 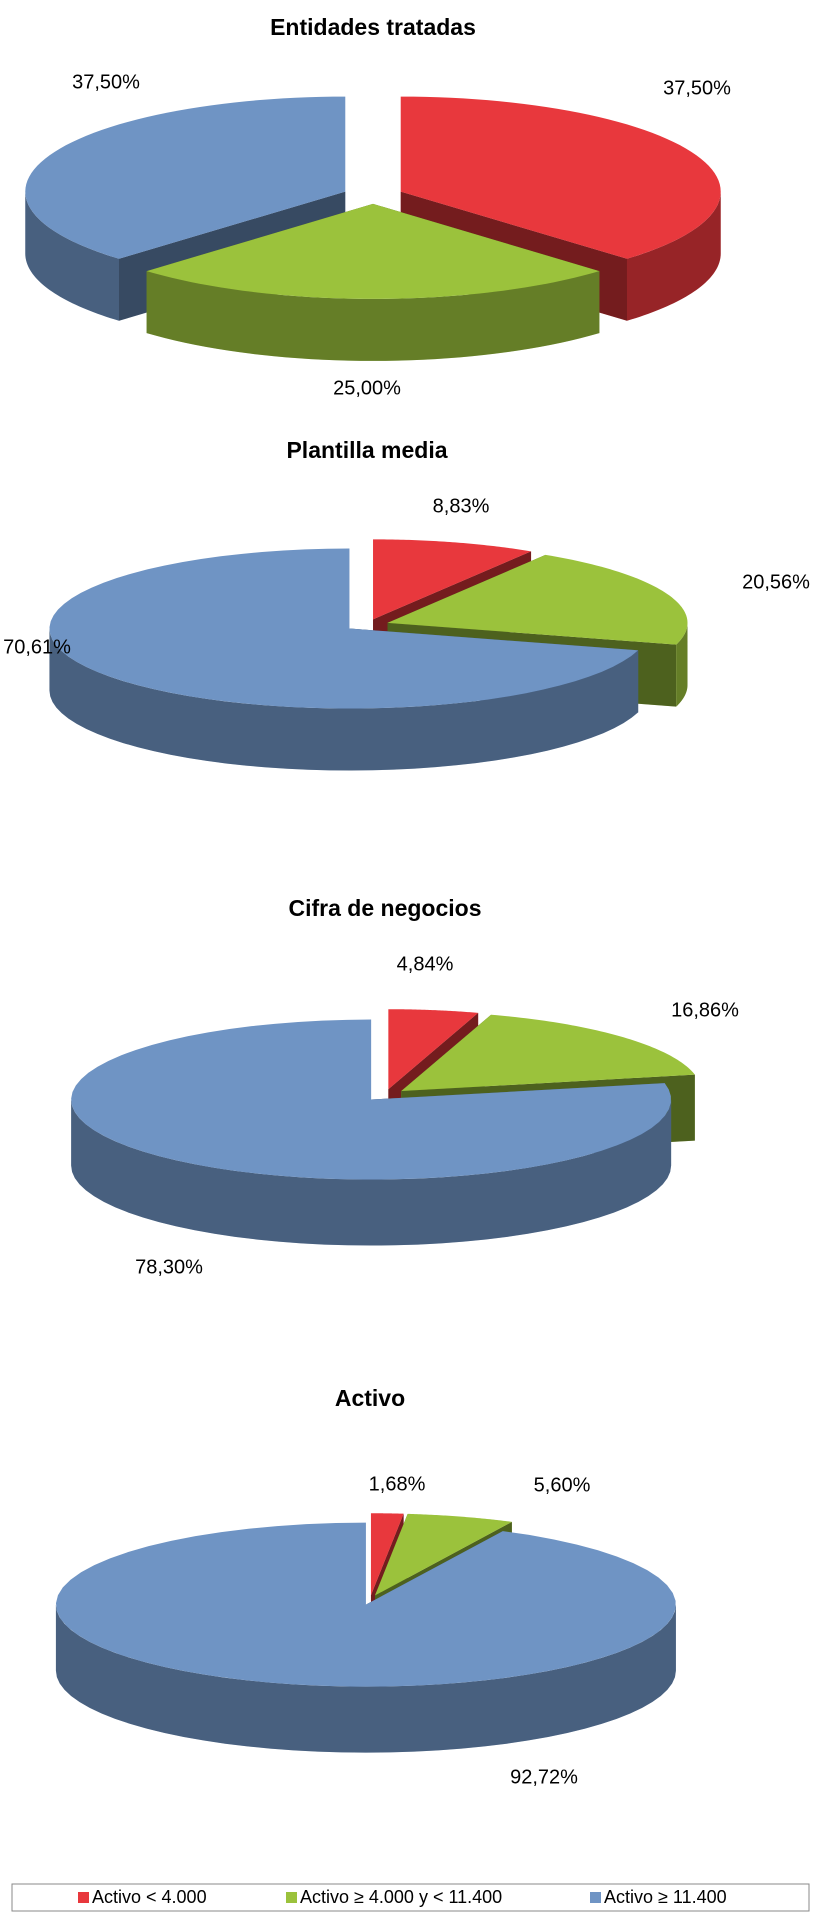 What do you see at coordinates (366, 450) in the screenshot?
I see `chart-title: Plantilla media` at bounding box center [366, 450].